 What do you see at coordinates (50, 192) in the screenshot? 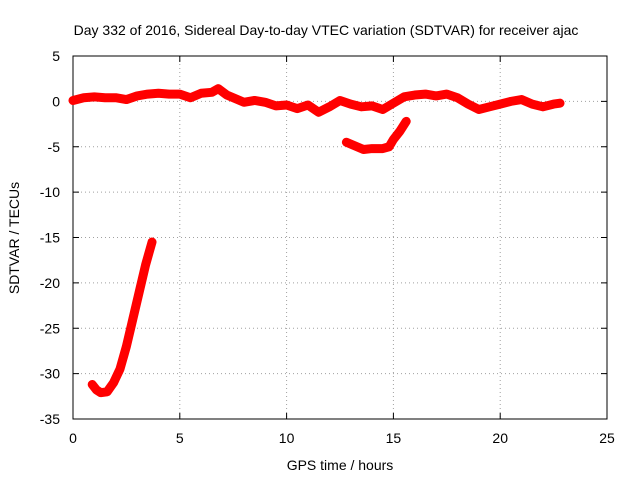
I see `y-tick-label: -10` at bounding box center [50, 192].